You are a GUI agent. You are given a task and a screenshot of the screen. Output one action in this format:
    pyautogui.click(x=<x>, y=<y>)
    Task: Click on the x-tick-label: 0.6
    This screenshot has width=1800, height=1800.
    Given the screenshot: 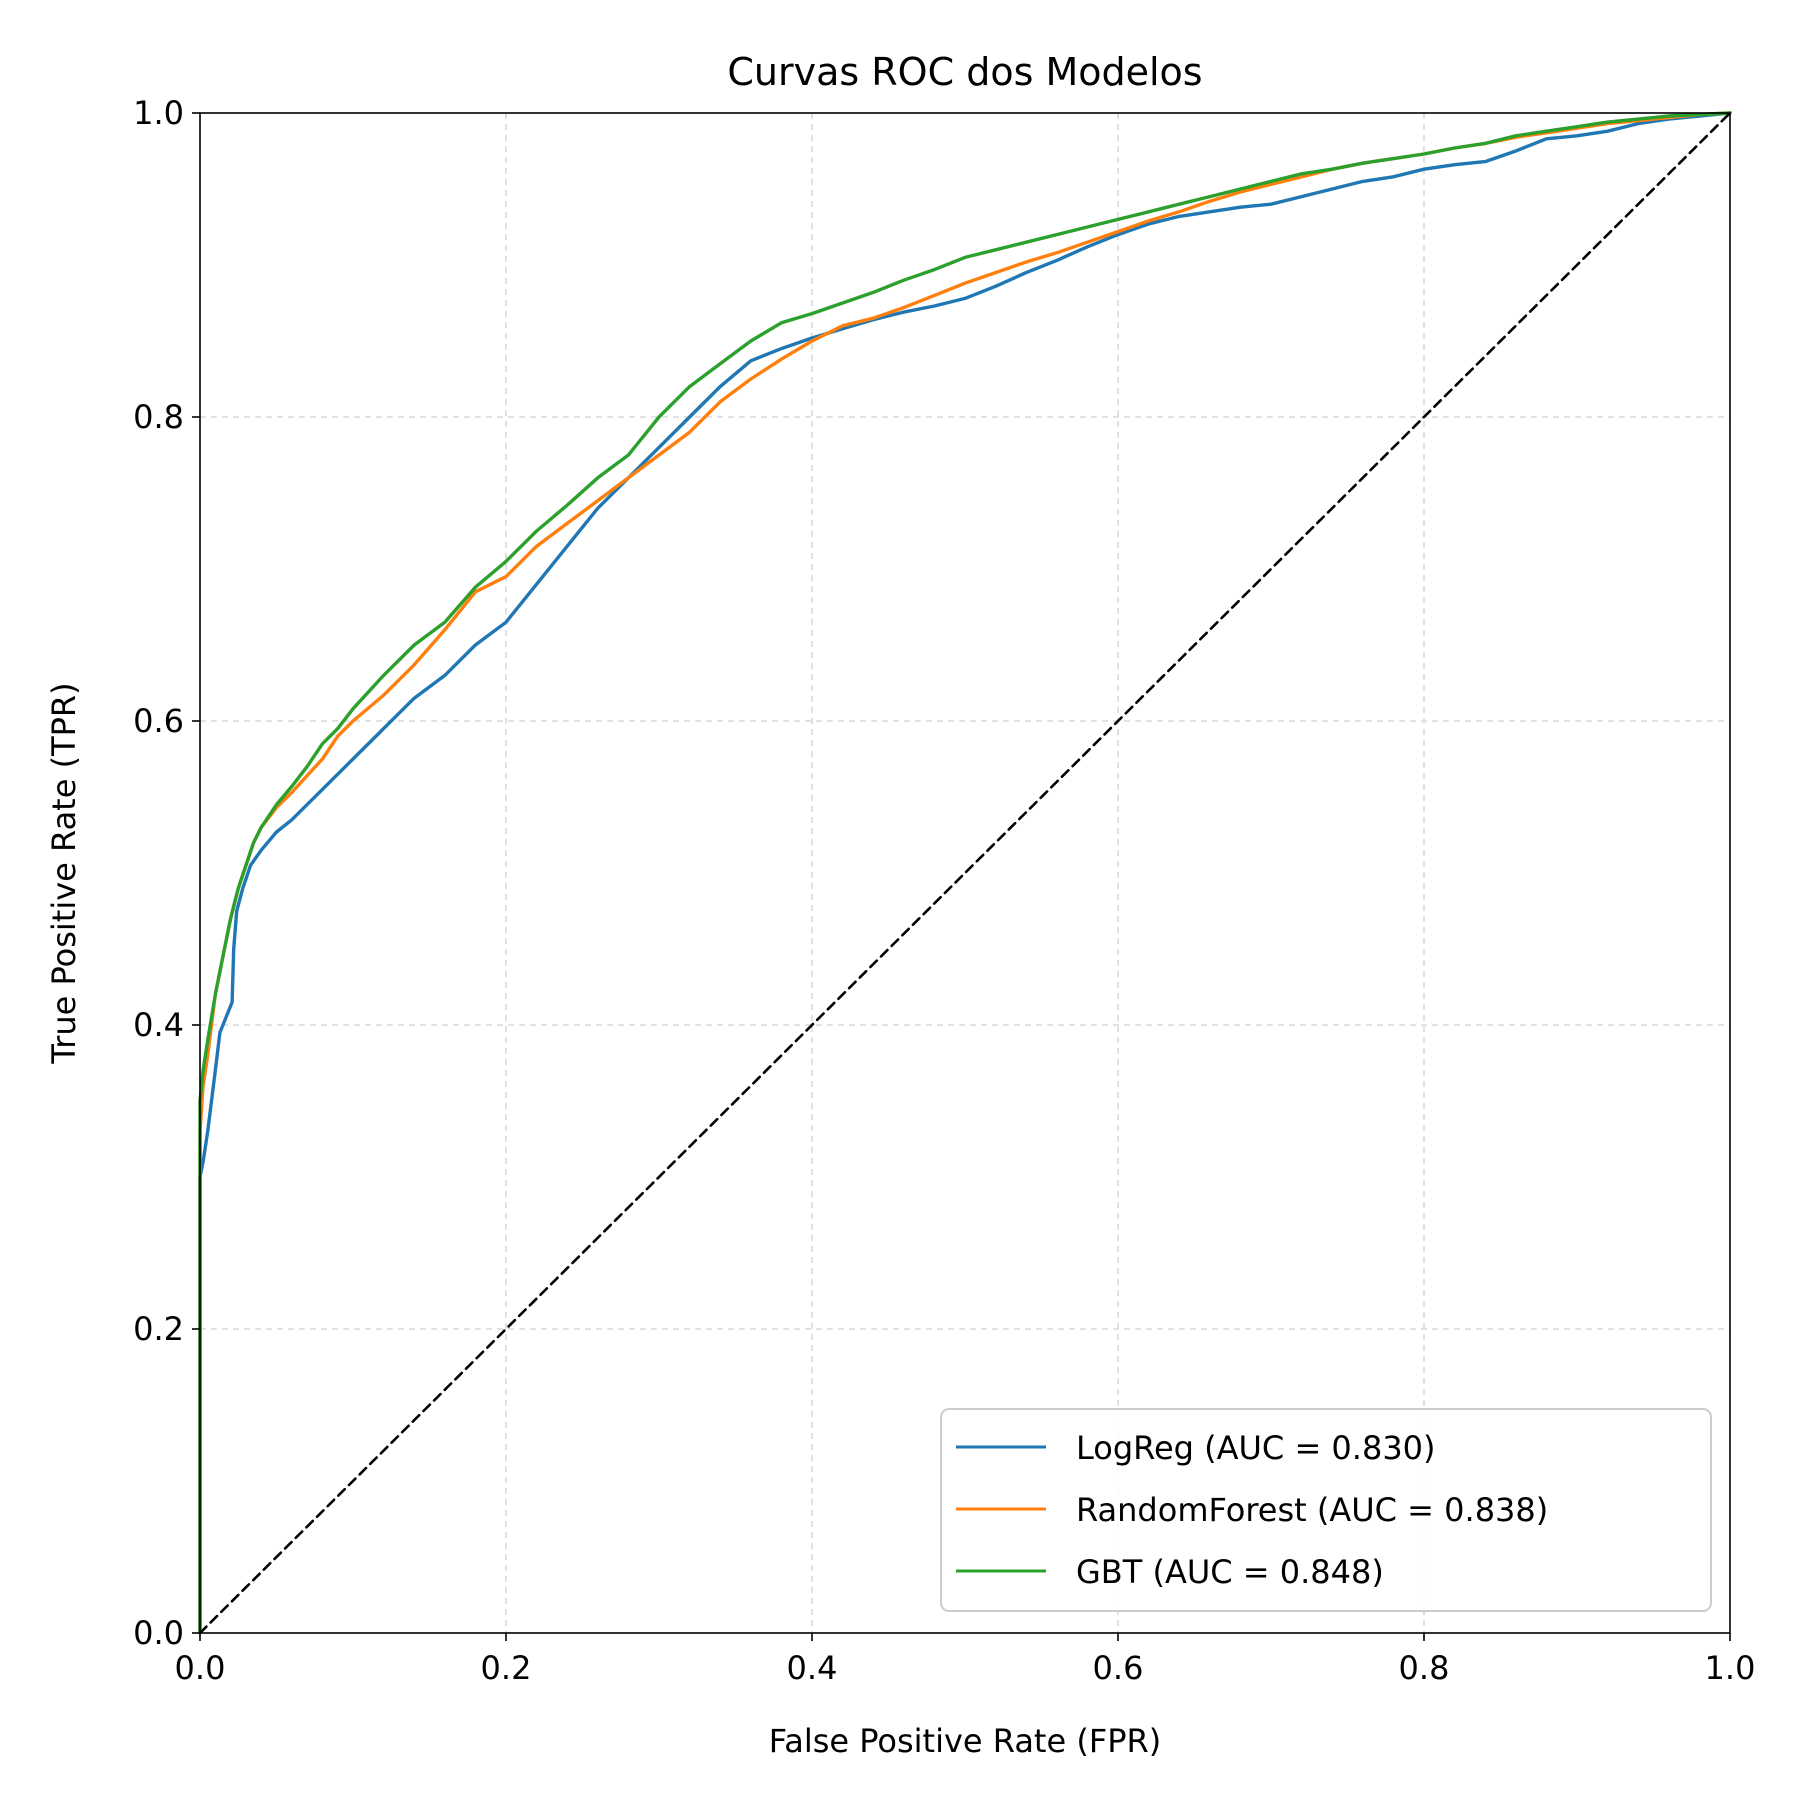 What is the action you would take?
    pyautogui.click(x=1118, y=1668)
    